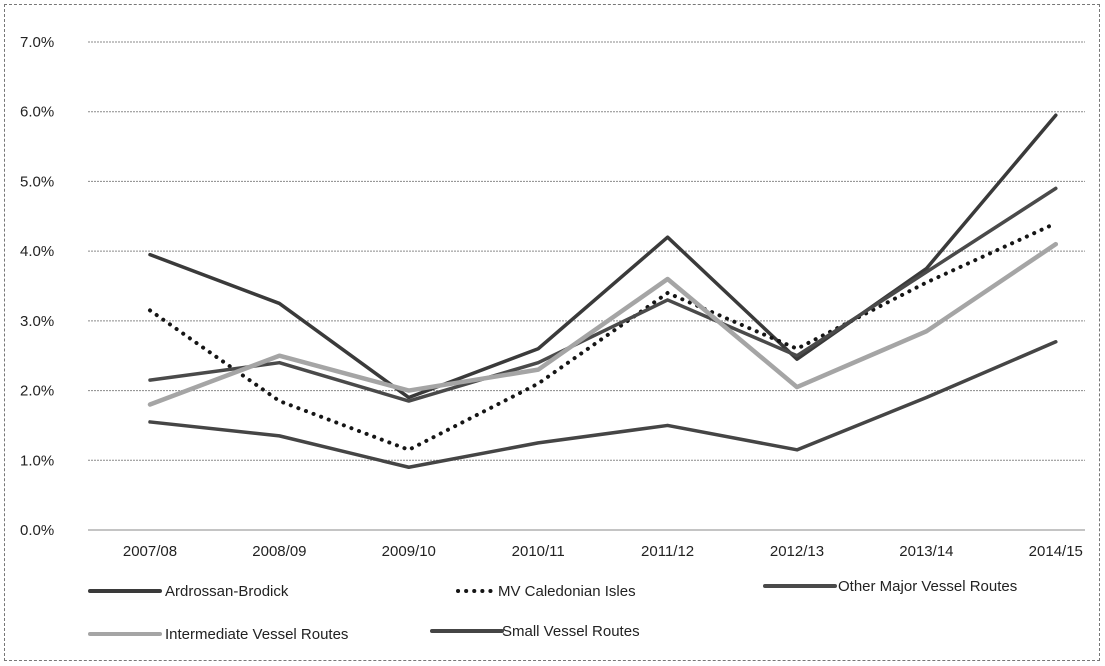  Describe the element at coordinates (37, 321) in the screenshot. I see `y-tick-label: 3.0%` at that location.